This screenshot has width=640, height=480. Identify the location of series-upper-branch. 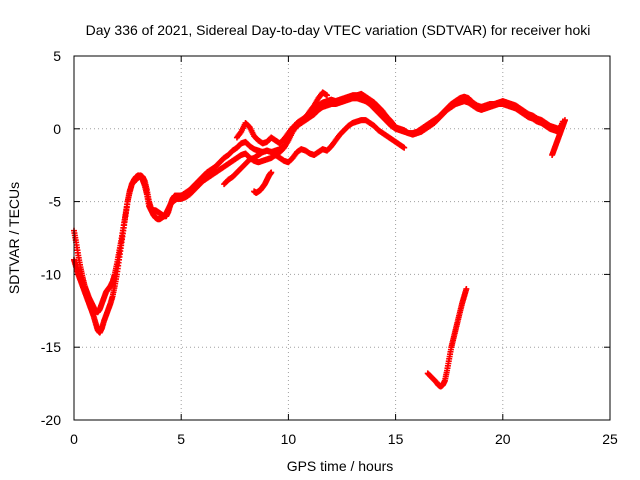
(281, 118).